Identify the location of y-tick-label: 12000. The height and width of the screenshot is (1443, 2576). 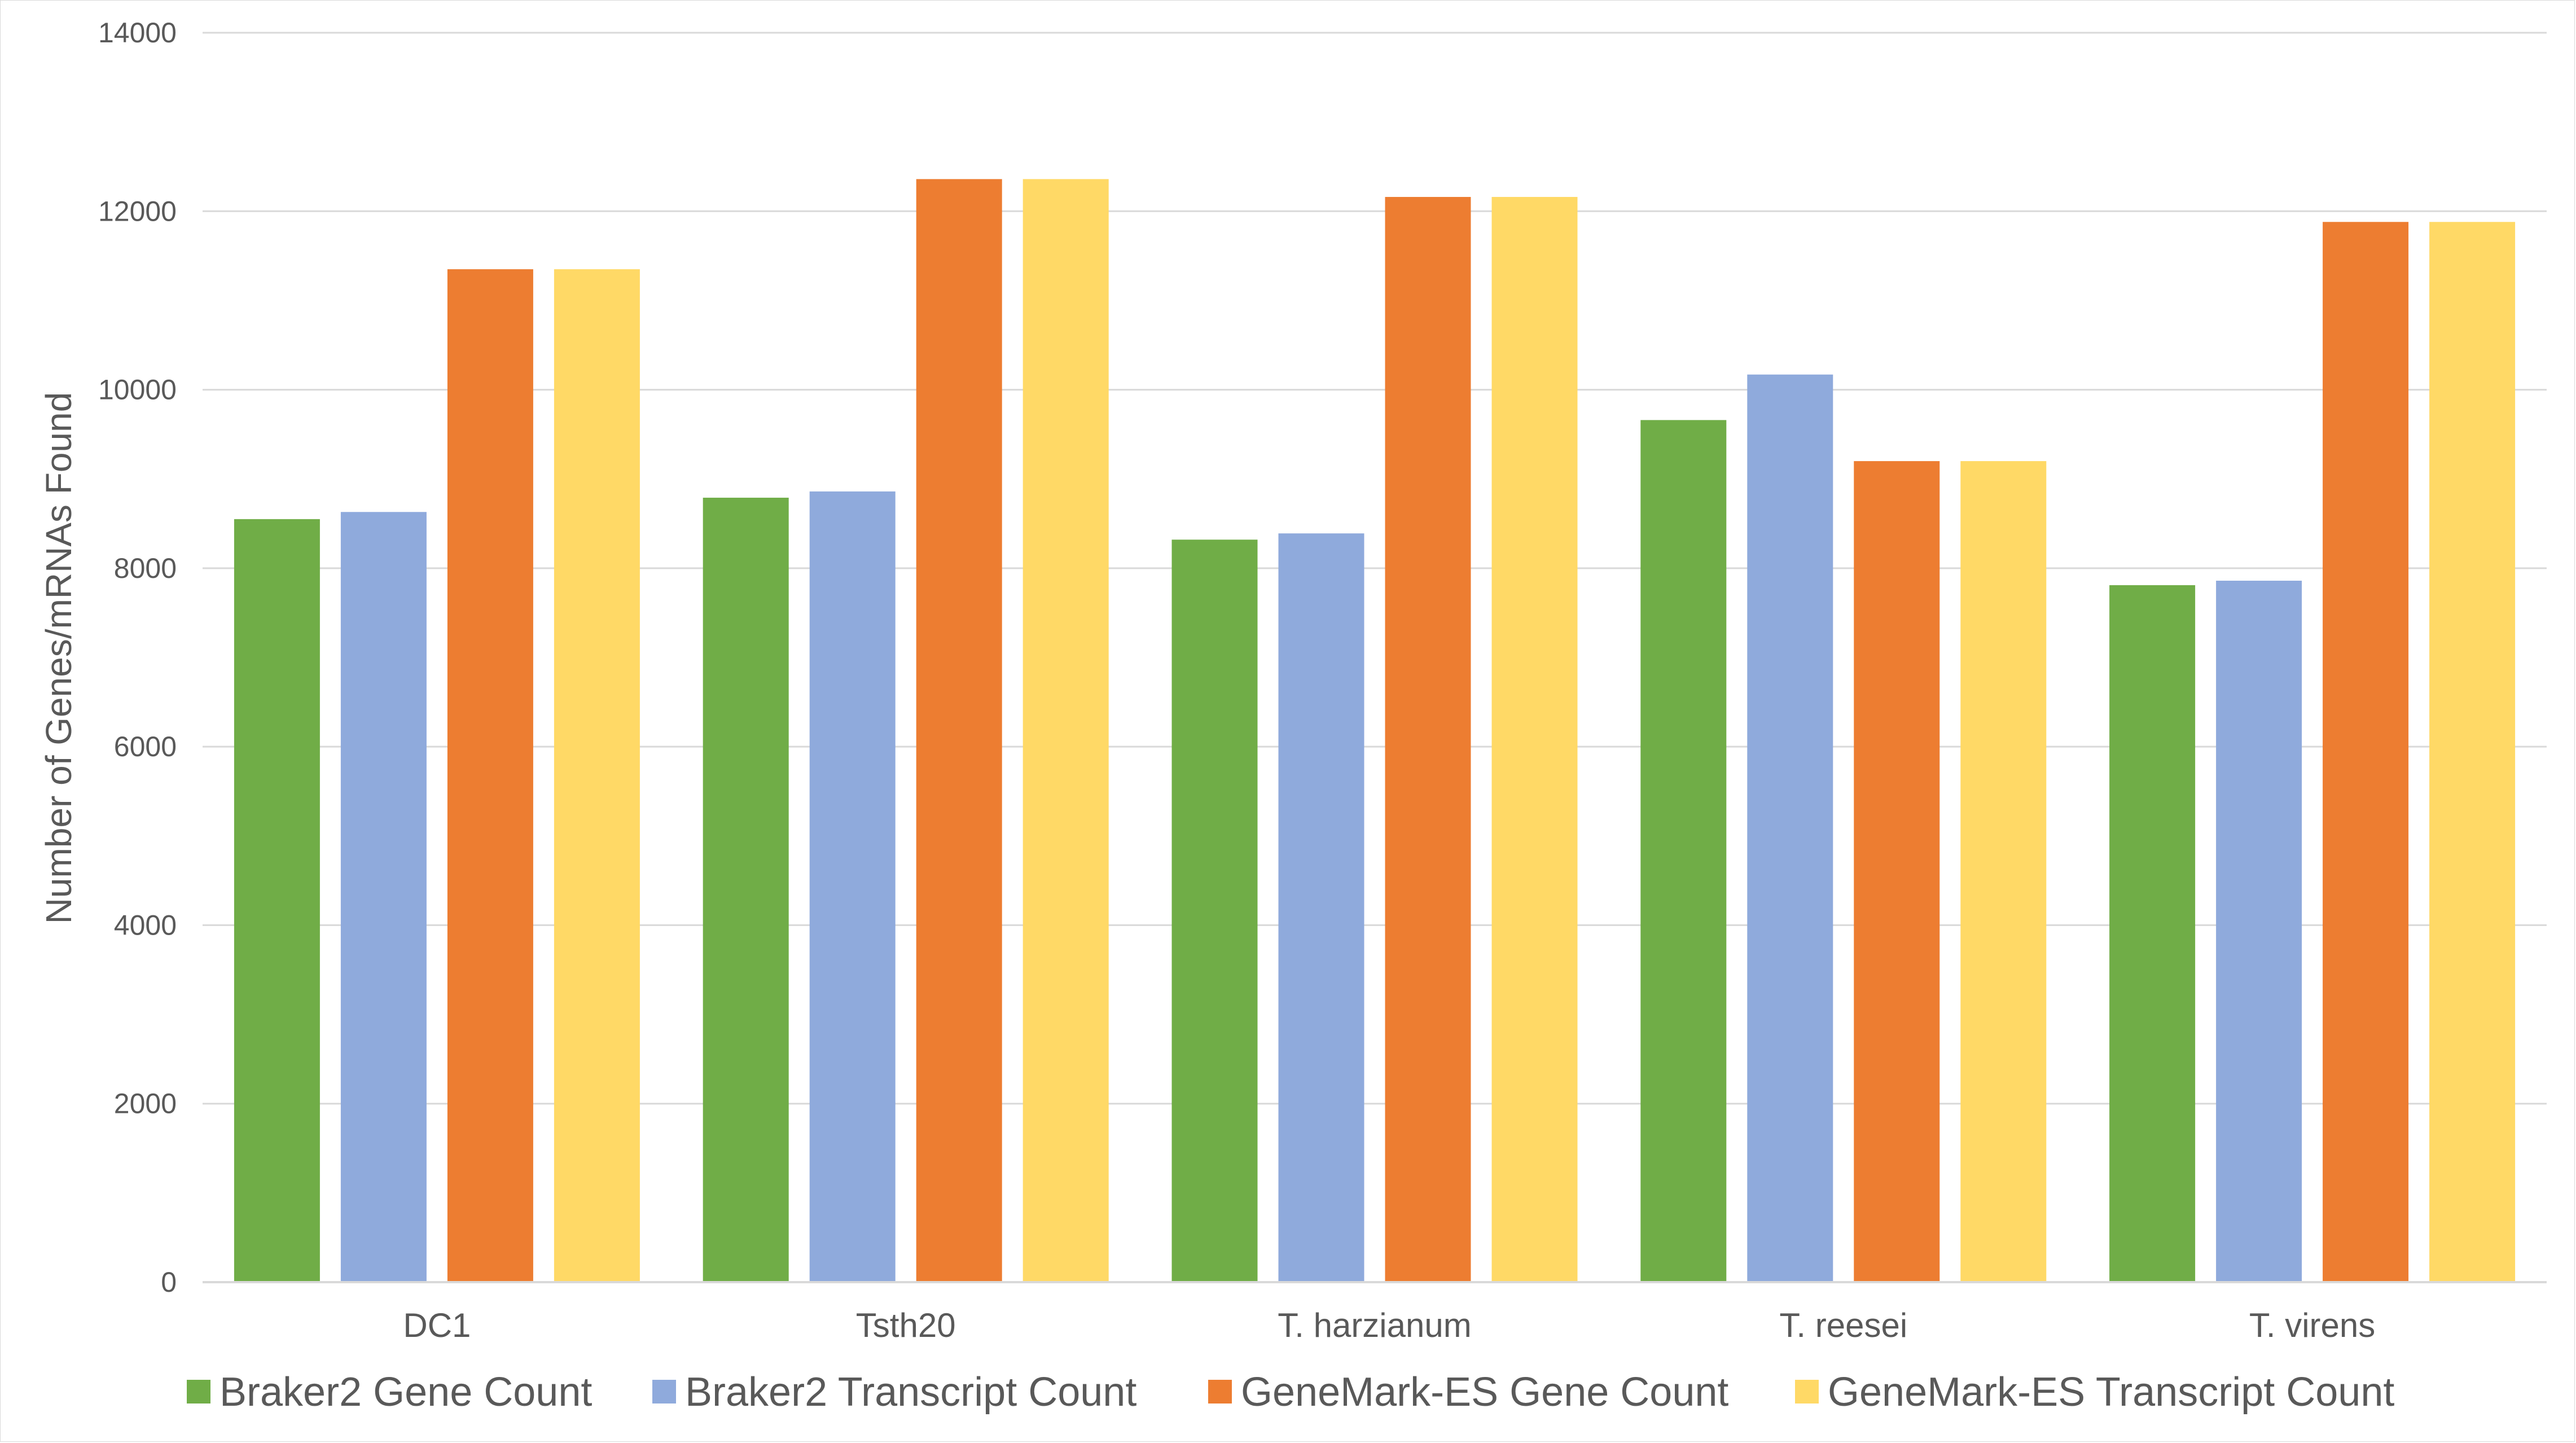
(137, 211).